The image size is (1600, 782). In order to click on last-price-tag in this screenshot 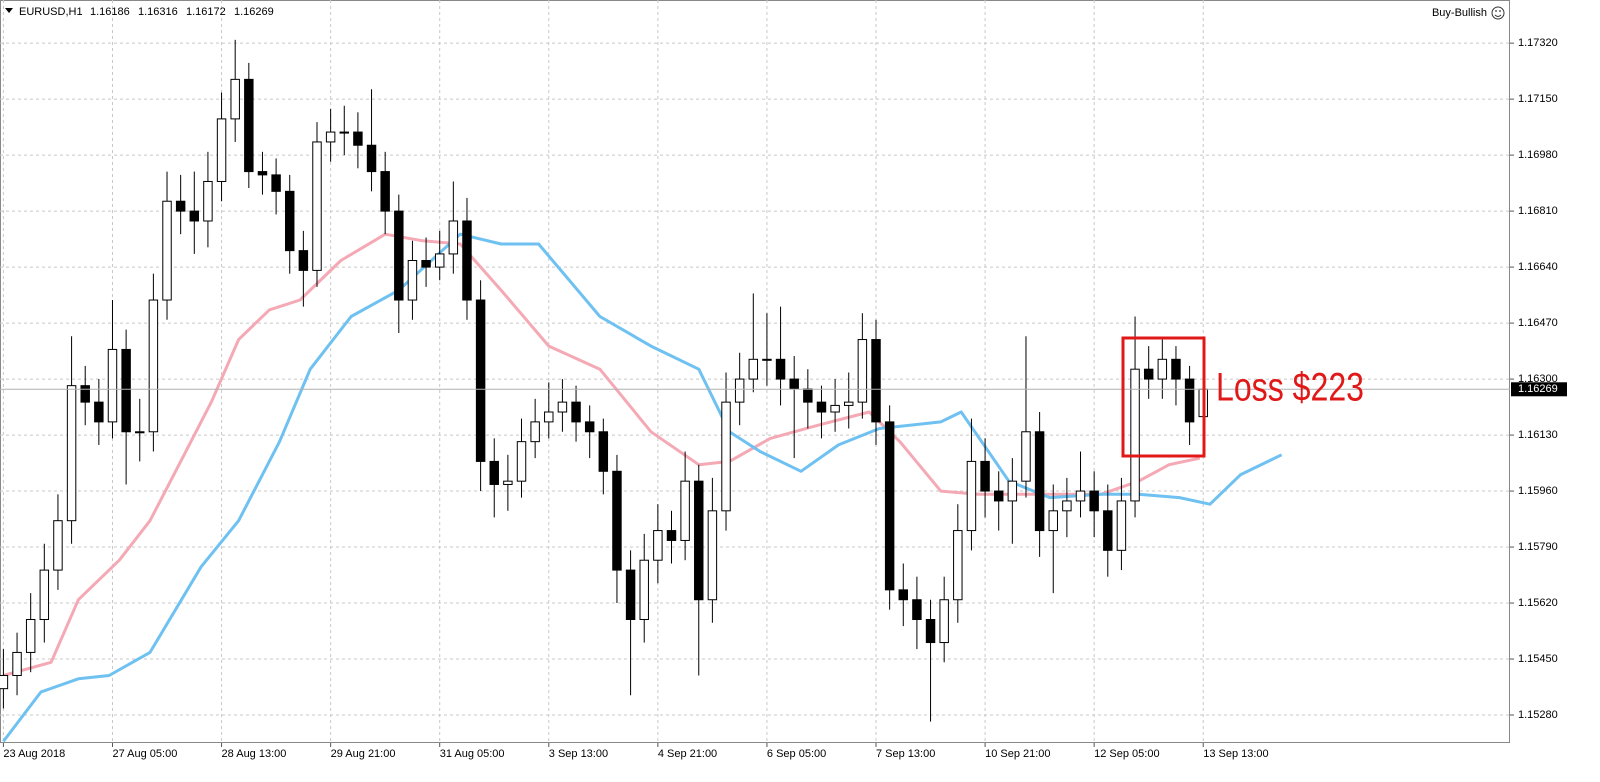, I will do `click(1539, 389)`.